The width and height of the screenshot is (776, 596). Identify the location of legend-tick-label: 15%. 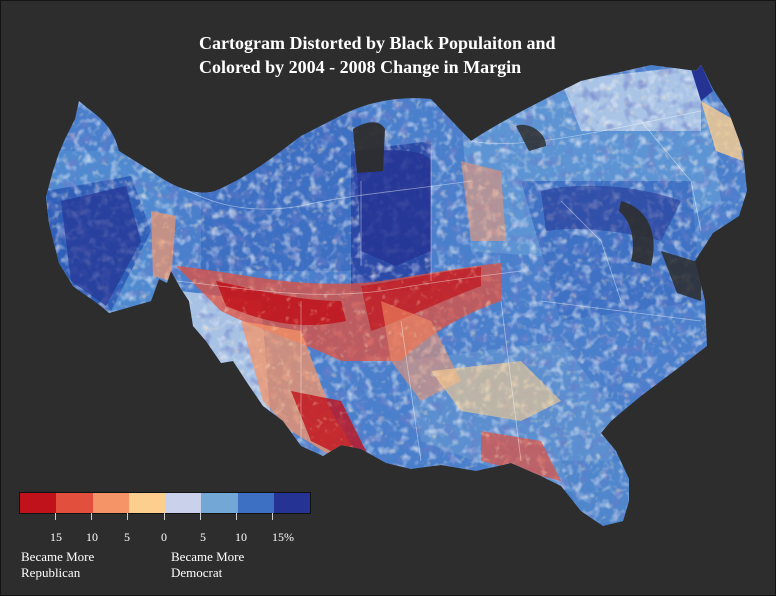
(283, 537).